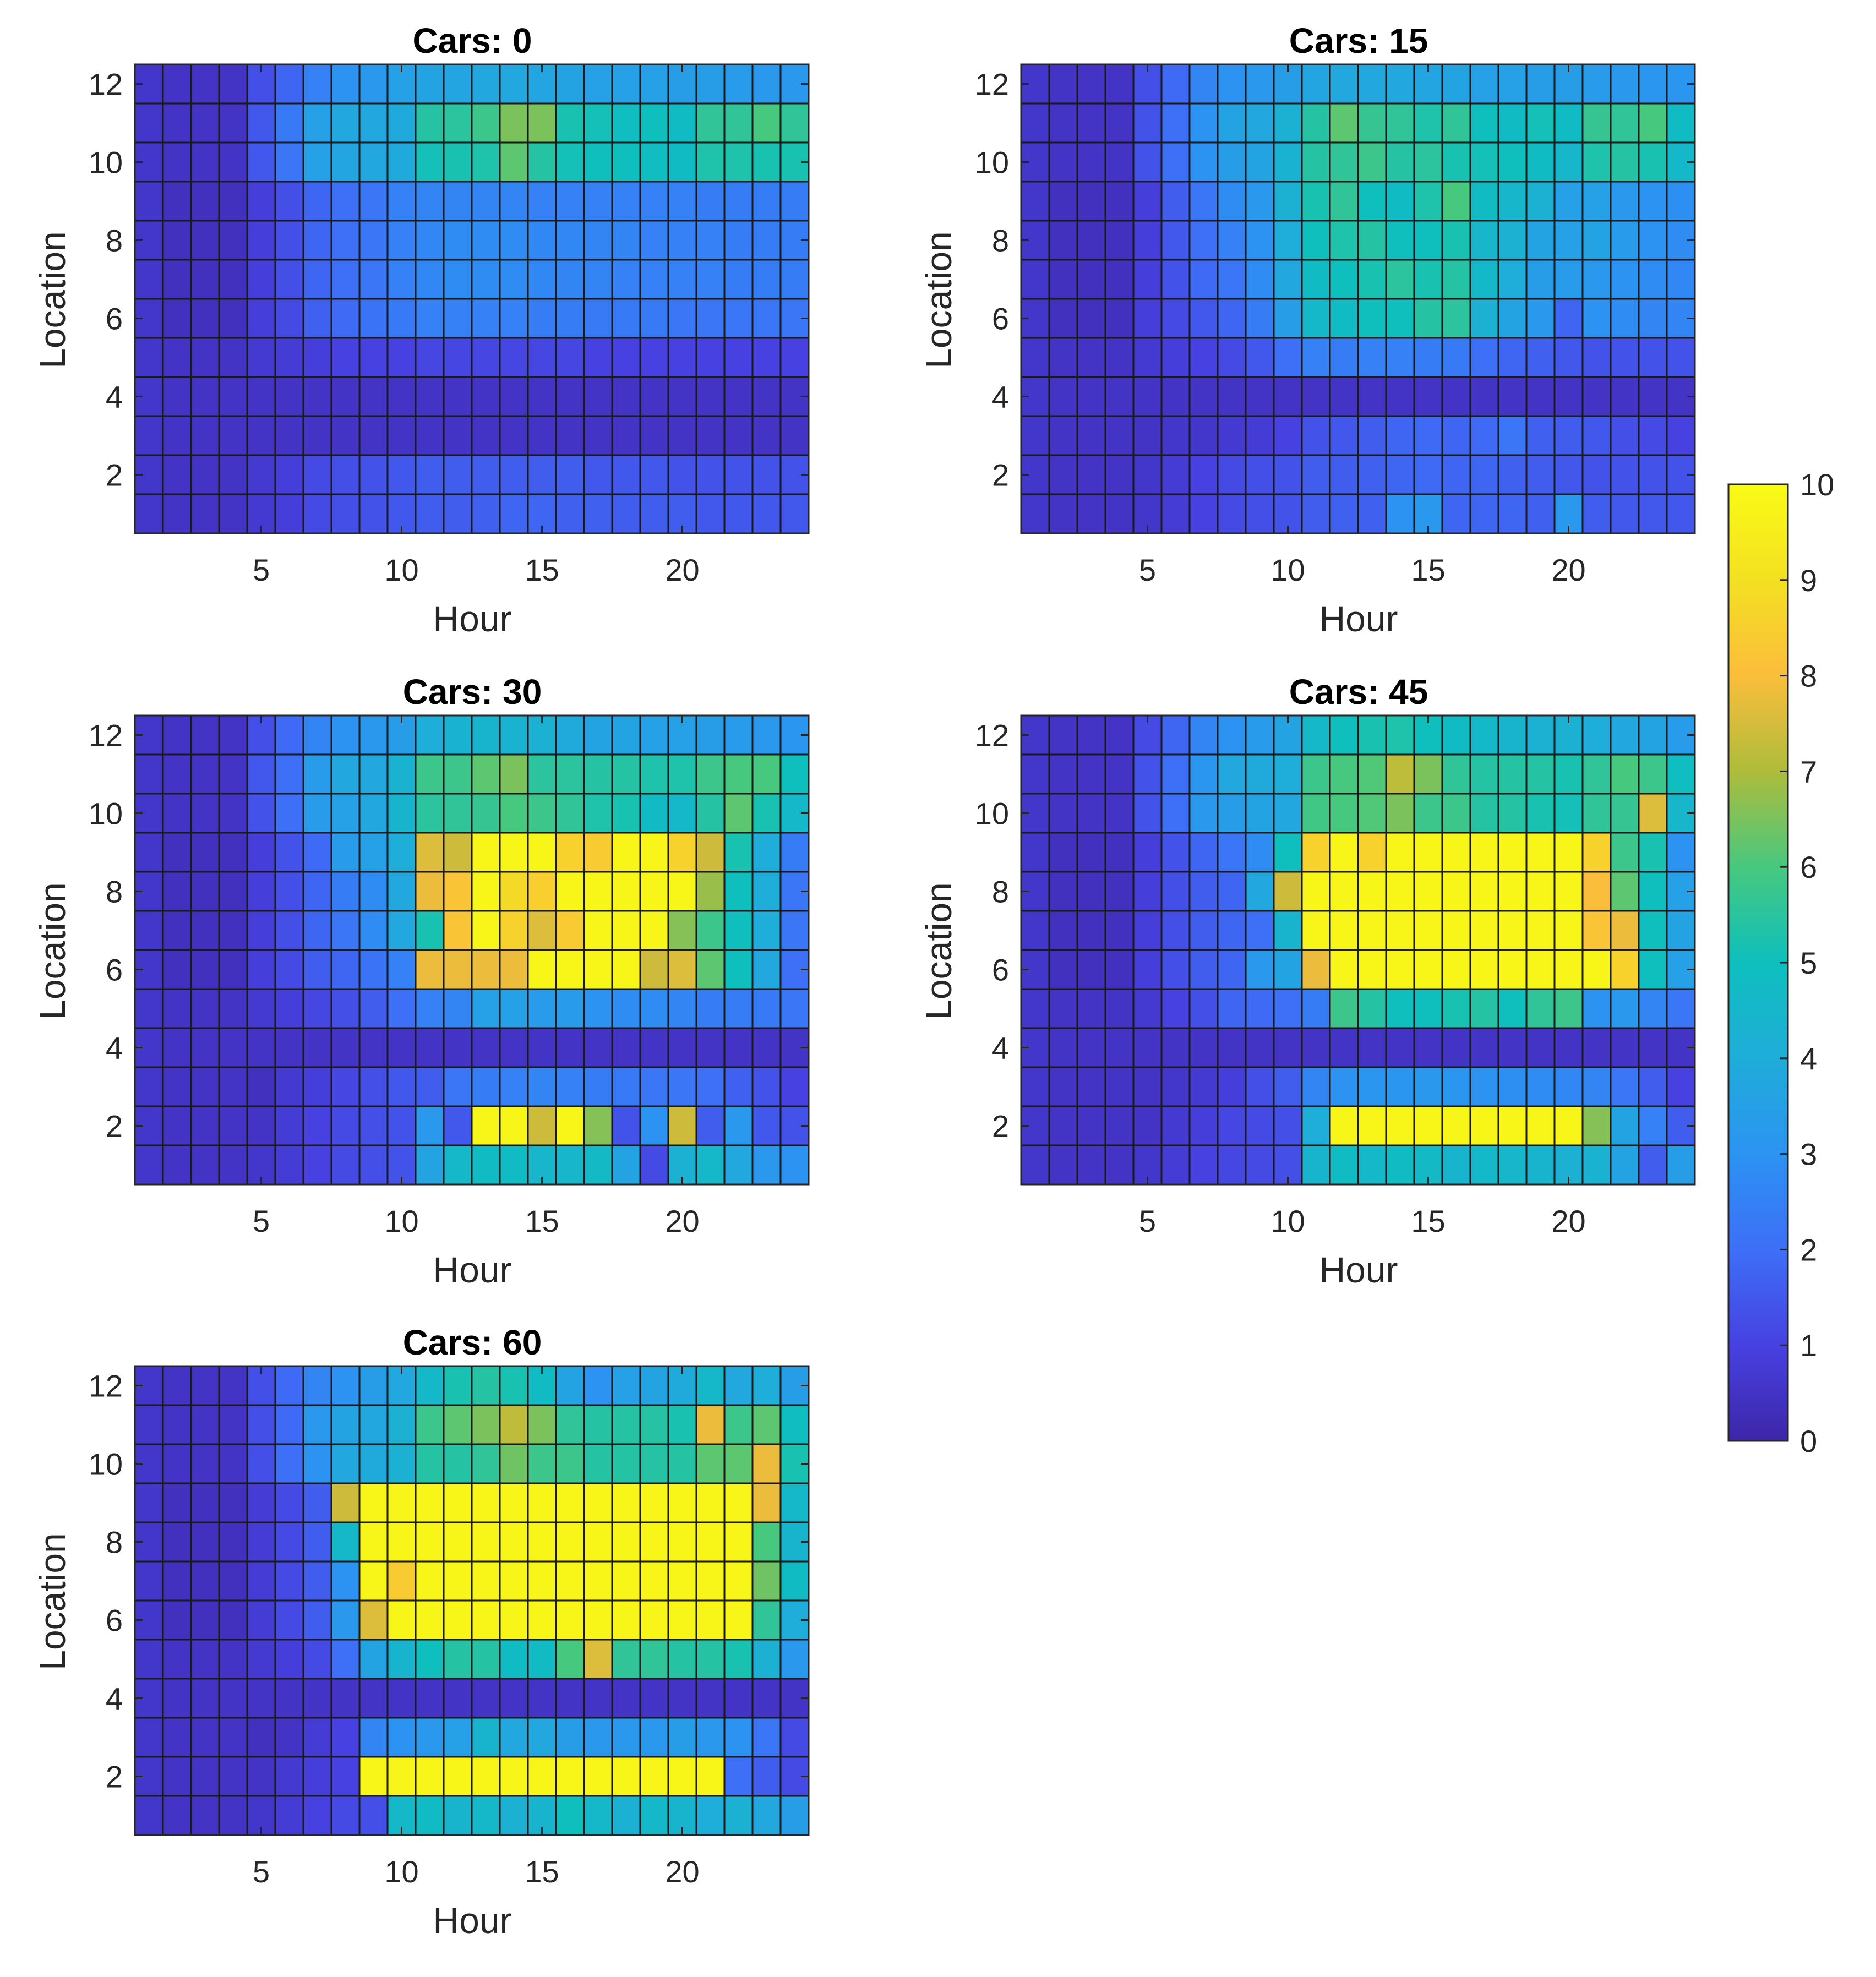 Image resolution: width=1876 pixels, height=1977 pixels. I want to click on x-tick-label: 15, so click(1428, 570).